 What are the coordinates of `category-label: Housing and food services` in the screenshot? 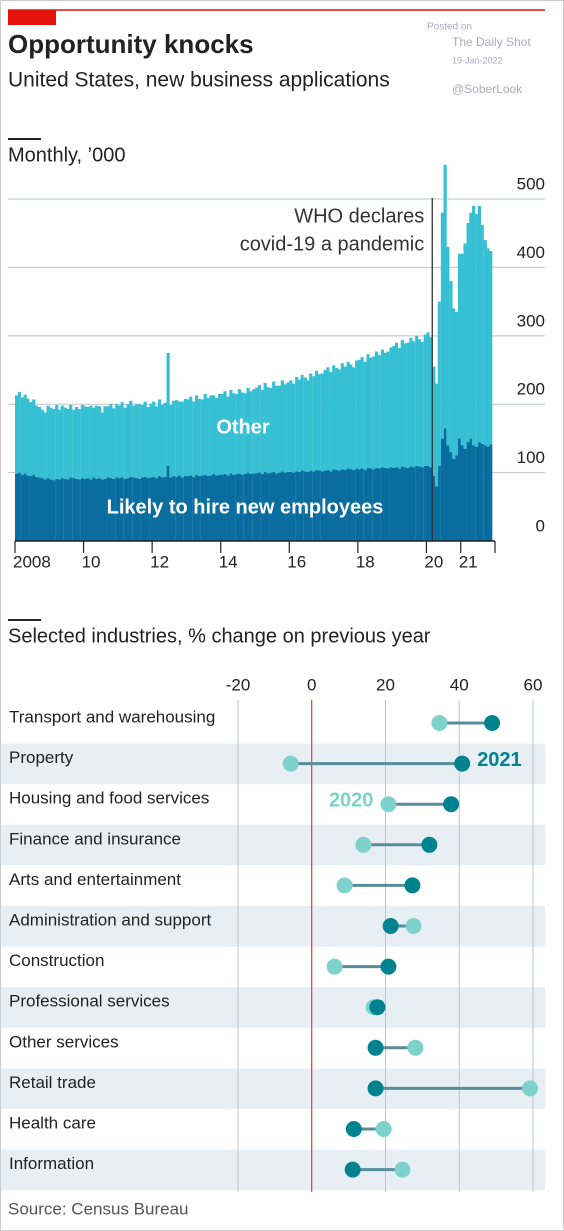 It's located at (109, 798).